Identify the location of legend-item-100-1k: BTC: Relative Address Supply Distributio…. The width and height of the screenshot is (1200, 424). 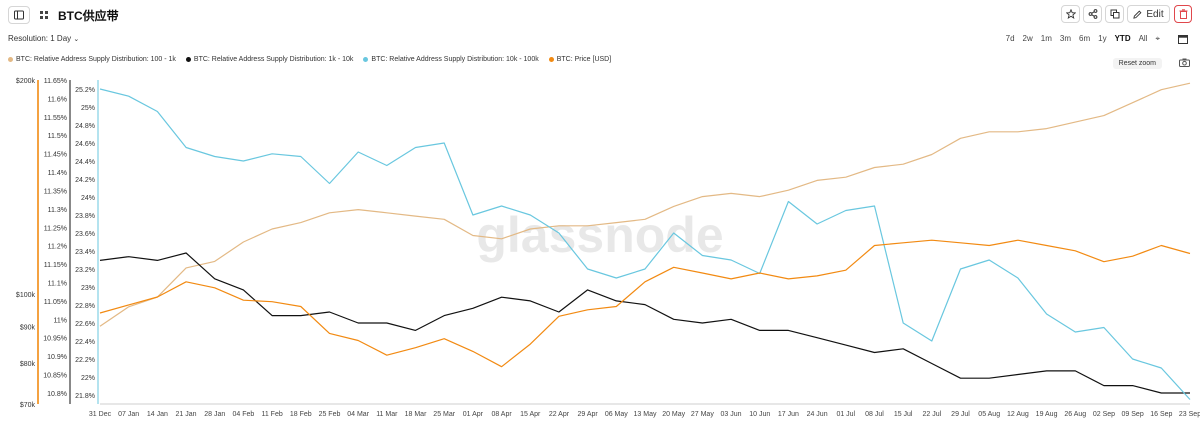
(92, 59).